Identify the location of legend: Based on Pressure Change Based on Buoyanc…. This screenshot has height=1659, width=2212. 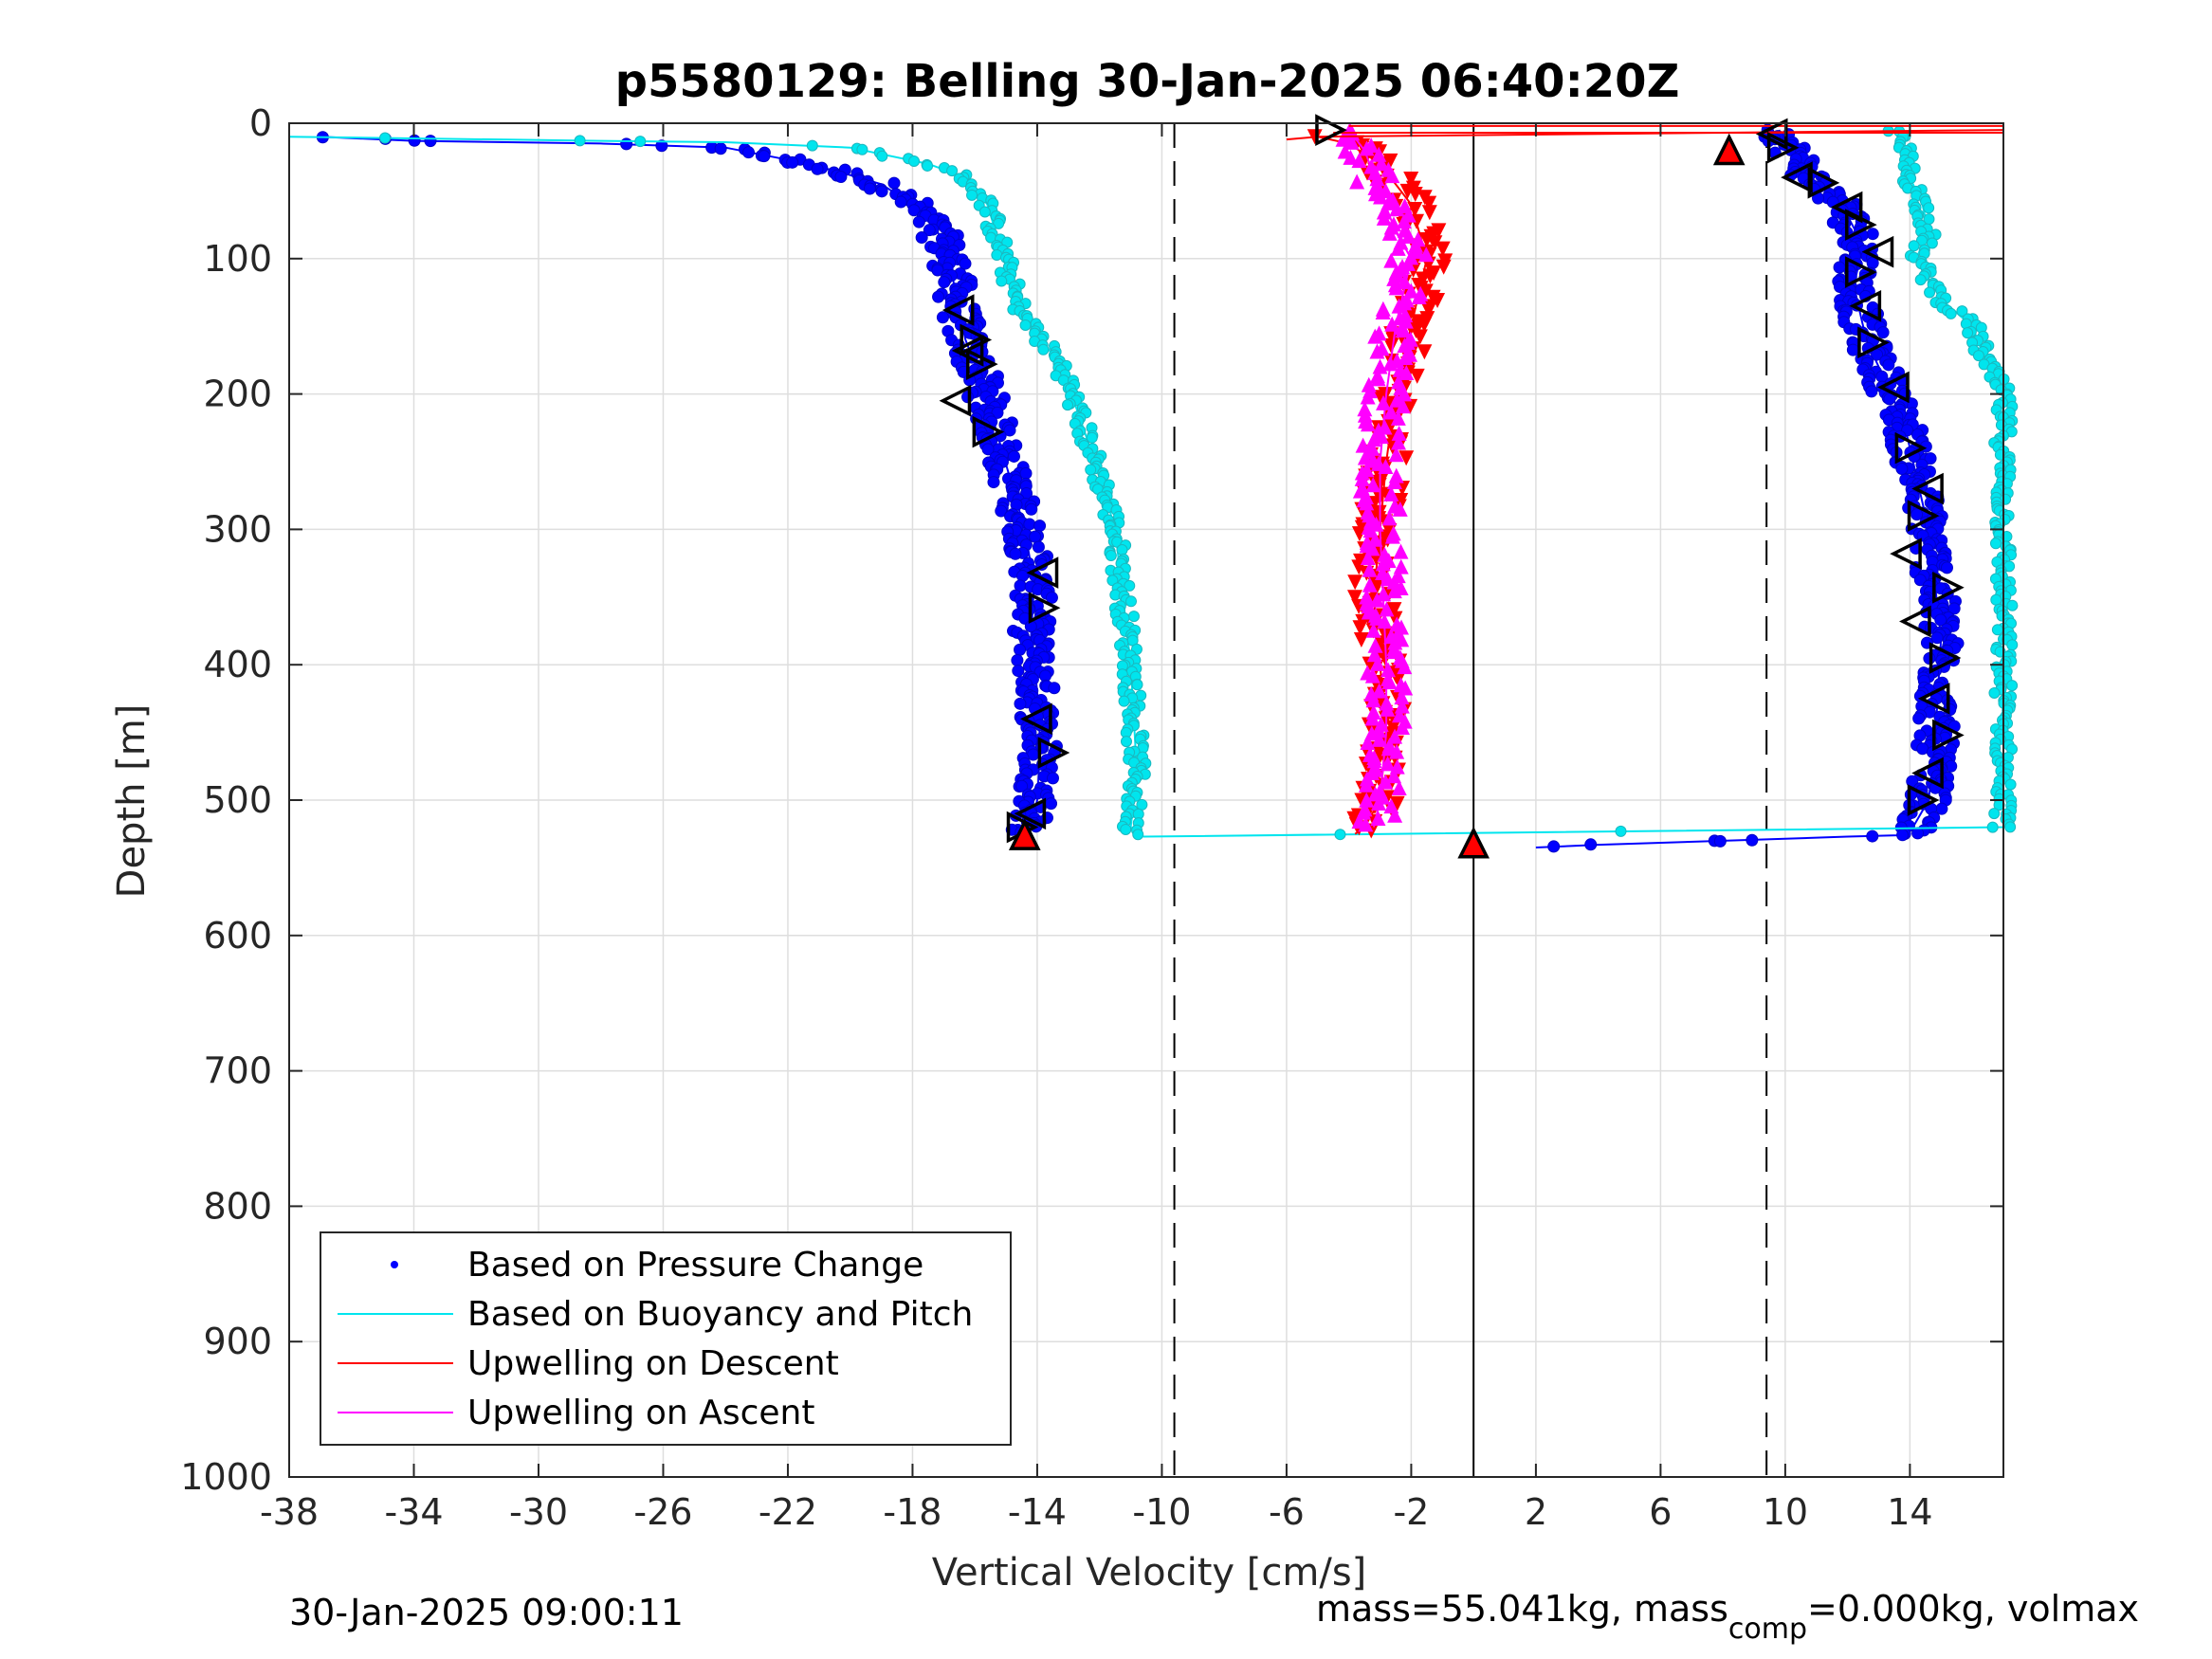
(666, 1338).